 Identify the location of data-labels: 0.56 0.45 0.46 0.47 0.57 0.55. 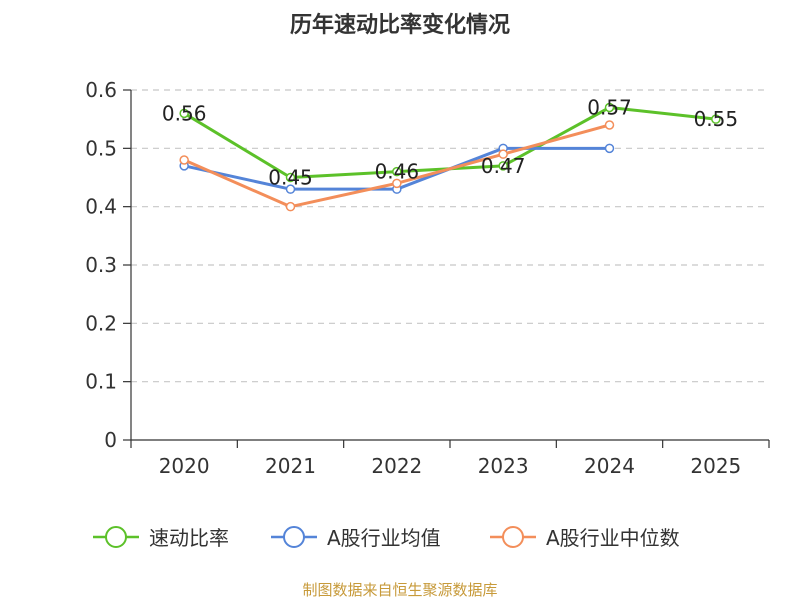
(450, 143).